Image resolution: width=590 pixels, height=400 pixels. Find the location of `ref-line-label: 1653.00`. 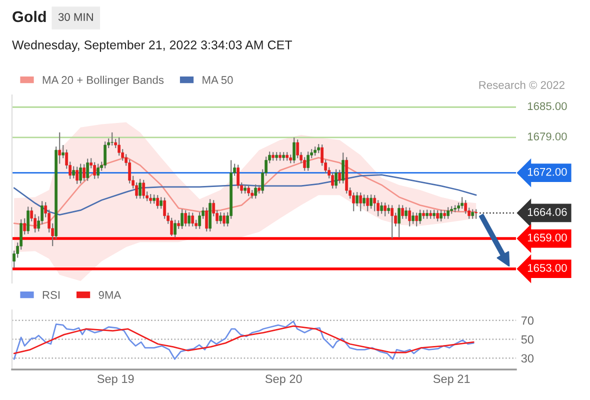

ref-line-label: 1653.00 is located at coordinates (547, 268).